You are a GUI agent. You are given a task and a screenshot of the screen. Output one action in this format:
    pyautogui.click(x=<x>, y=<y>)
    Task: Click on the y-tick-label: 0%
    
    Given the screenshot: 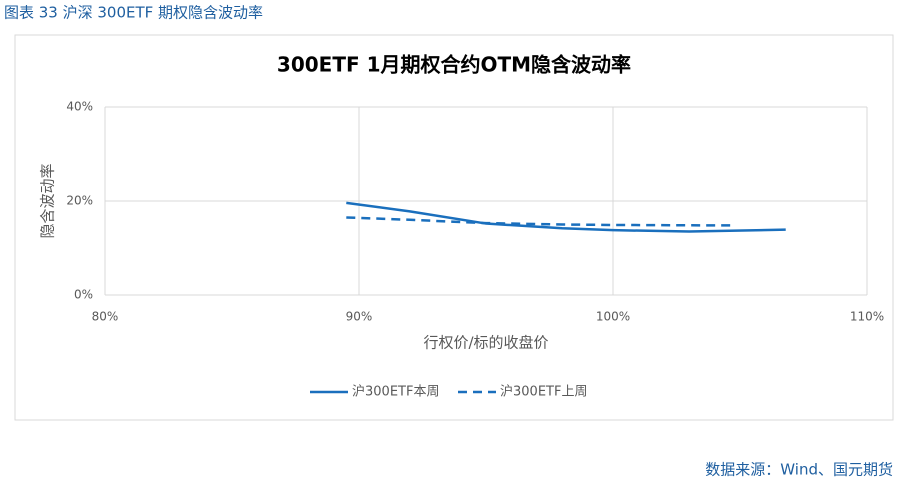 What is the action you would take?
    pyautogui.click(x=83, y=295)
    